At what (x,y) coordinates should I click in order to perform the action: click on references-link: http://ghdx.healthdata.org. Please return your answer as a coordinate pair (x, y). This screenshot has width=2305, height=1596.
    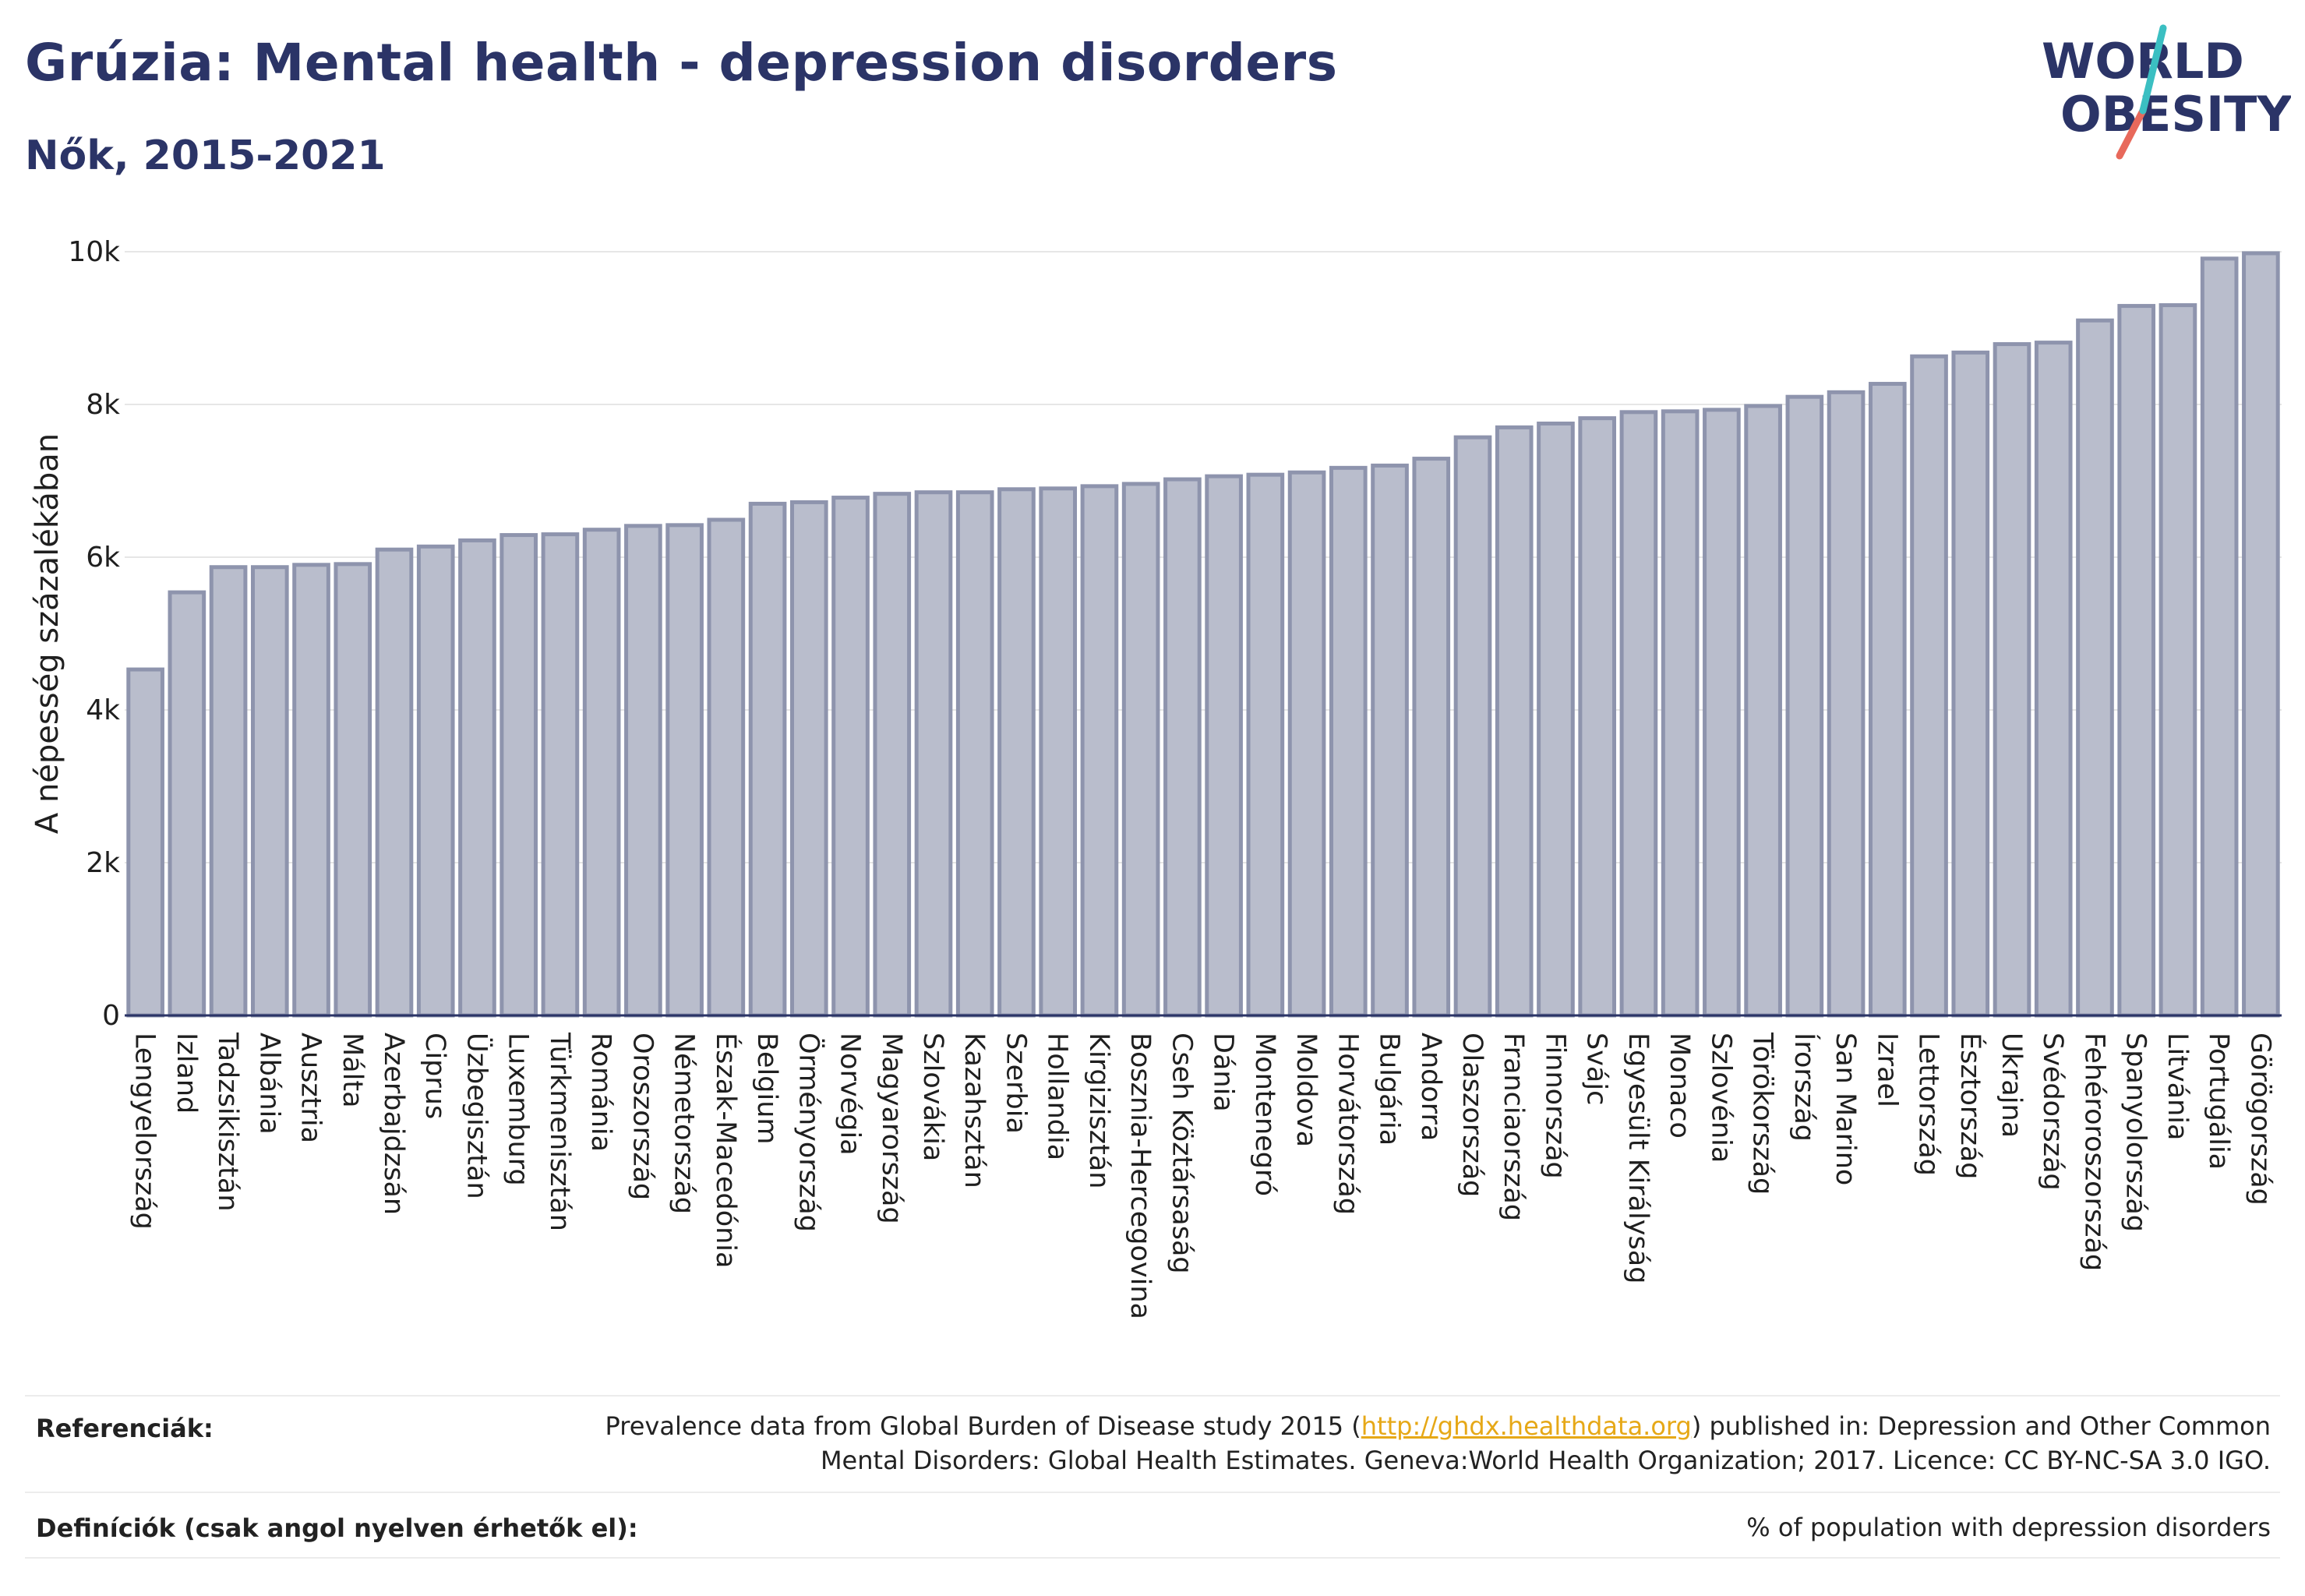
    Looking at the image, I should click on (1526, 1426).